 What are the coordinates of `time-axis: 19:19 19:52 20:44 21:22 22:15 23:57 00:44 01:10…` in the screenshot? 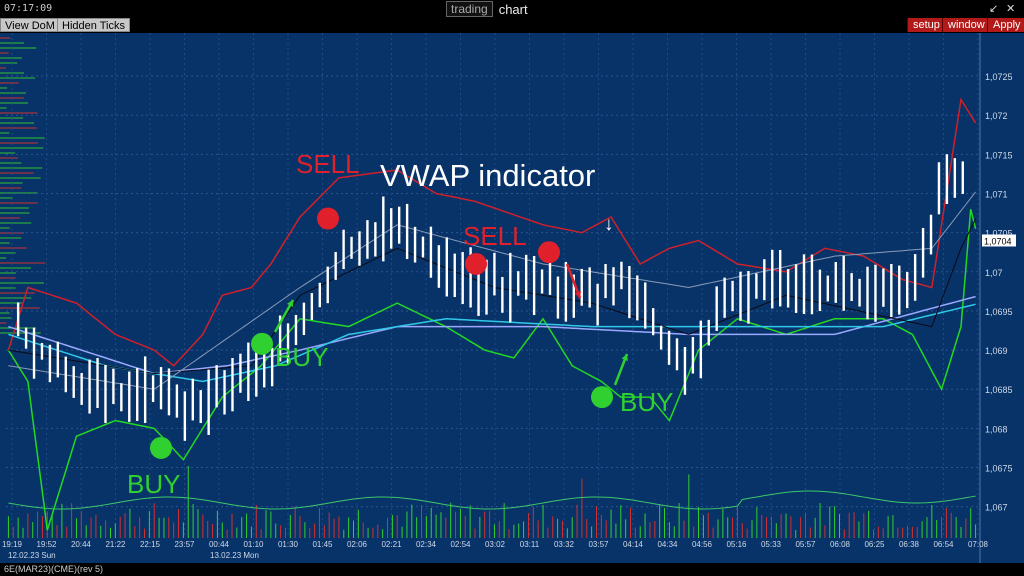 It's located at (495, 550).